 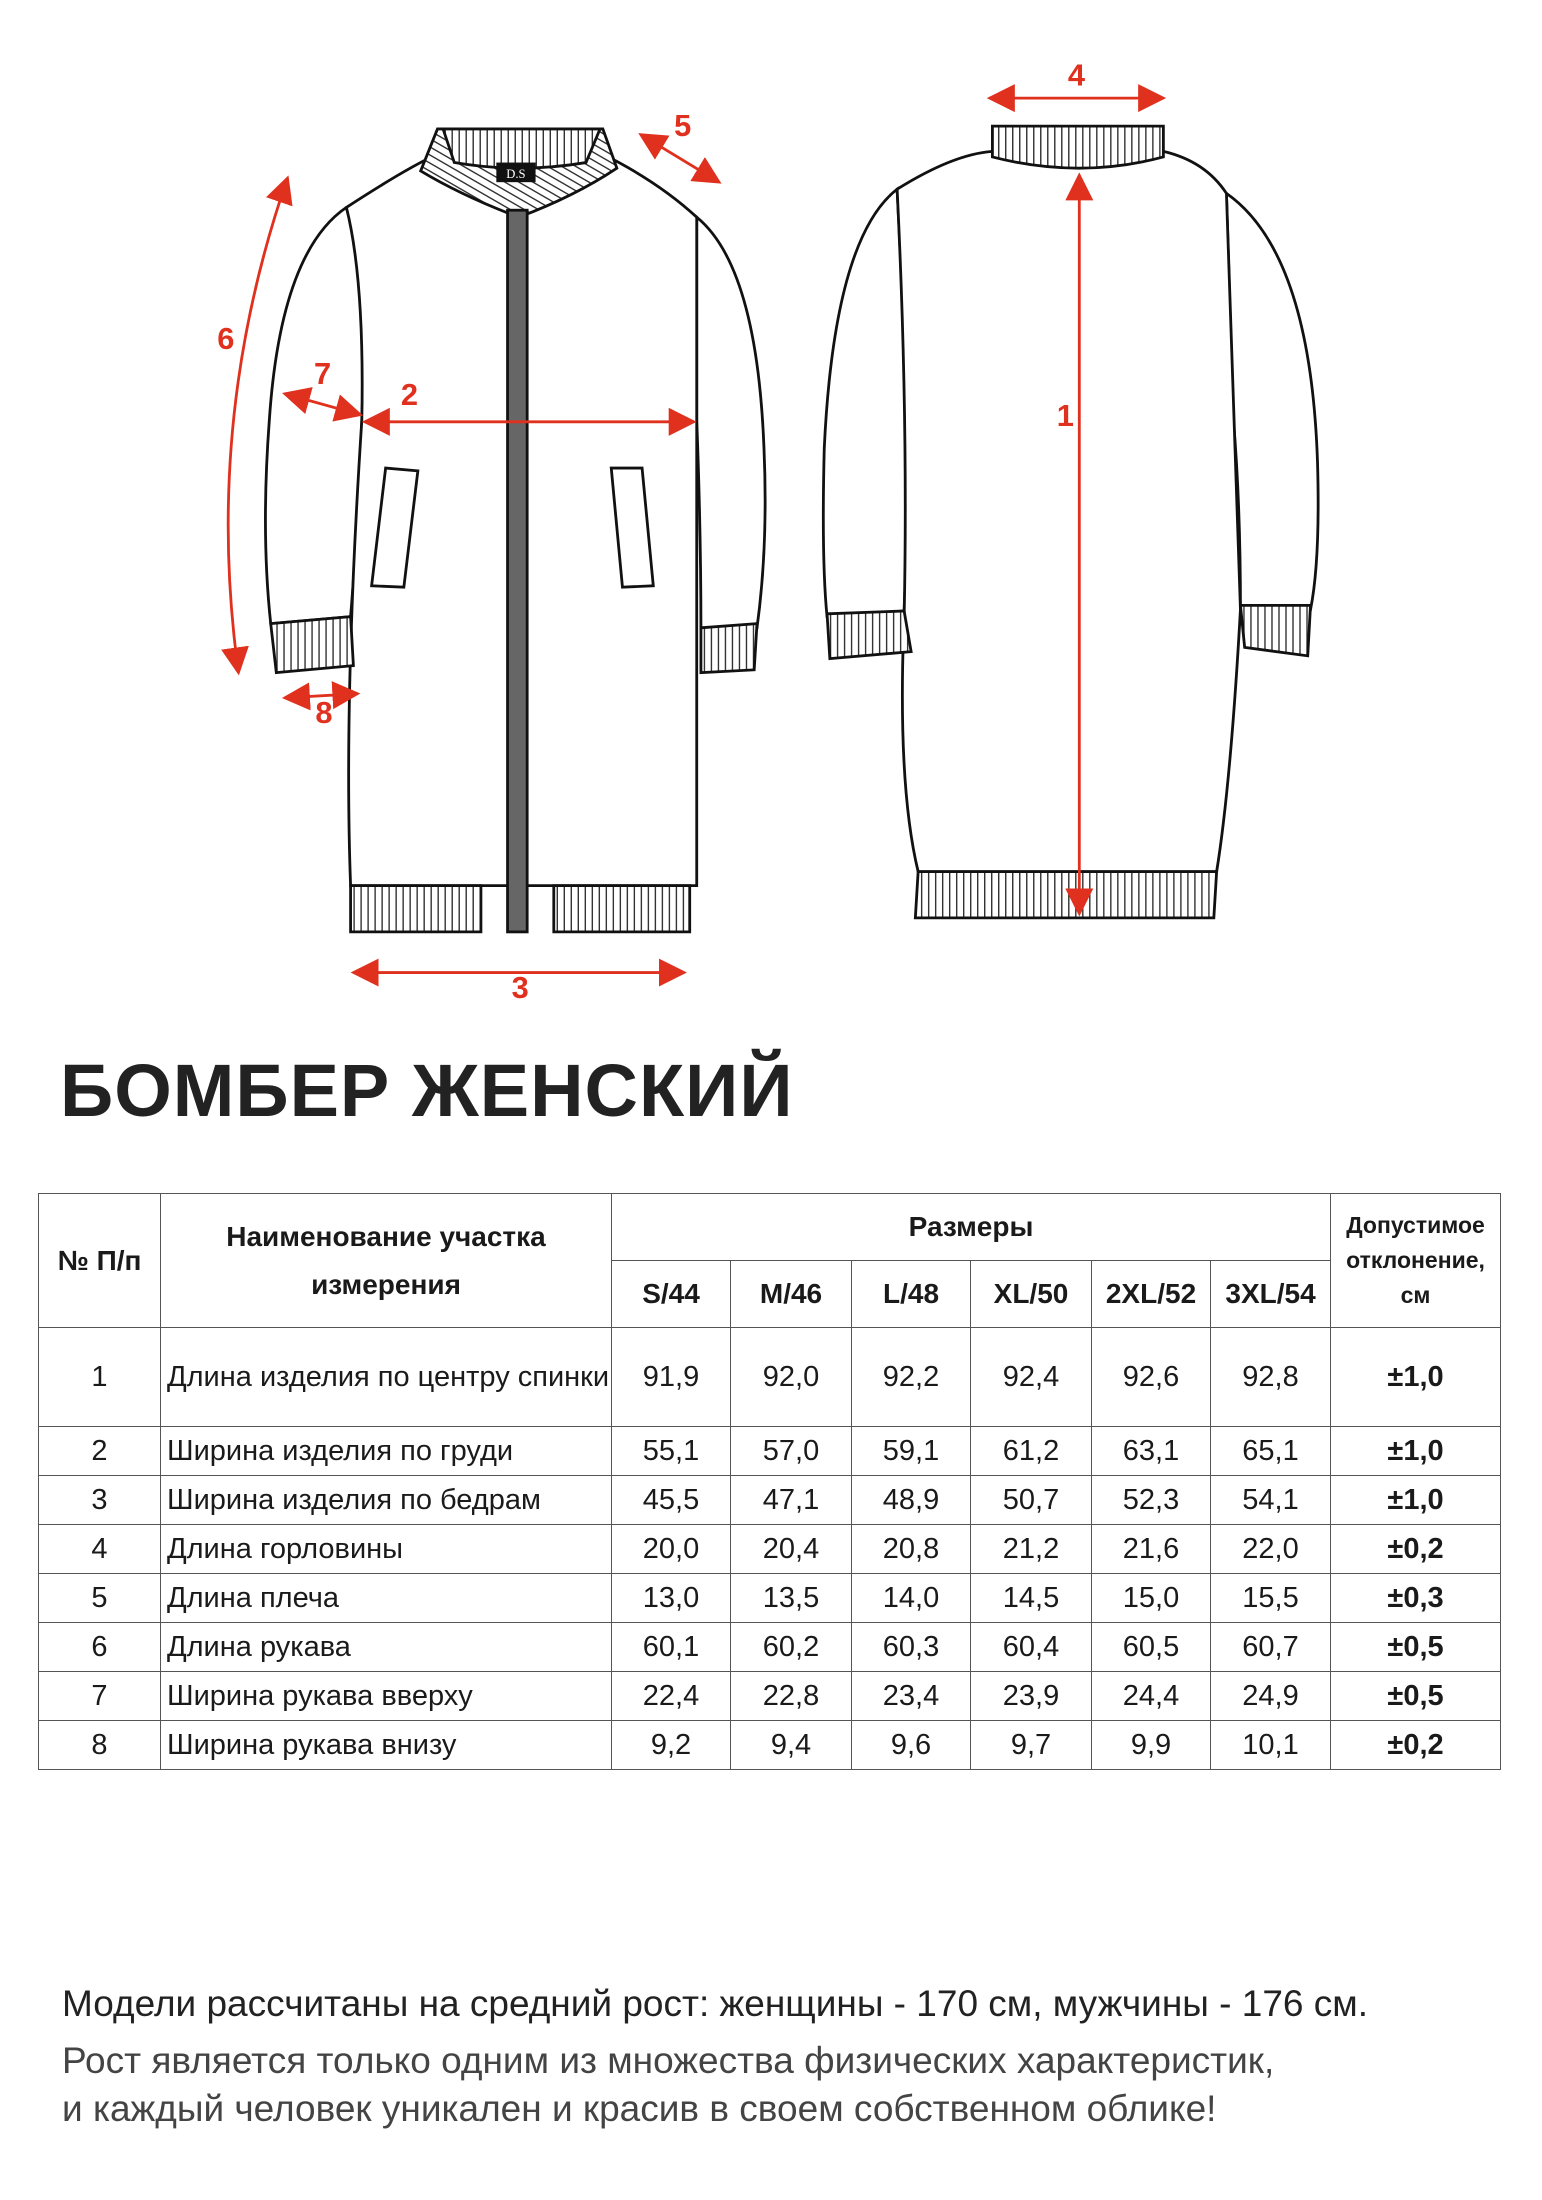 I want to click on row-name: Длина плеча, so click(x=386, y=1598).